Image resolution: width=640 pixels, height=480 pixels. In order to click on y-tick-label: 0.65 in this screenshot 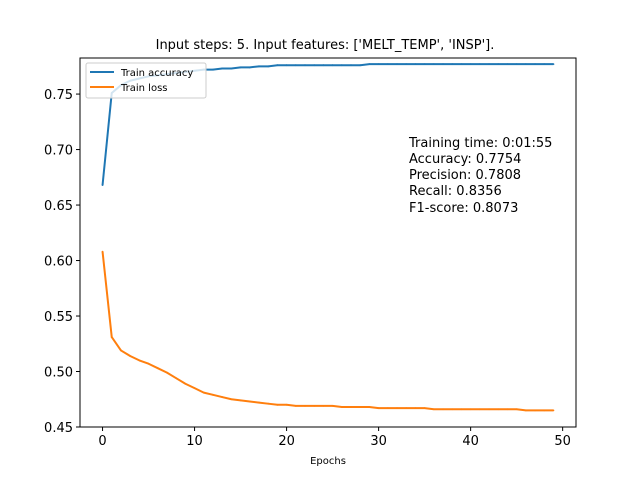, I will do `click(58, 206)`.